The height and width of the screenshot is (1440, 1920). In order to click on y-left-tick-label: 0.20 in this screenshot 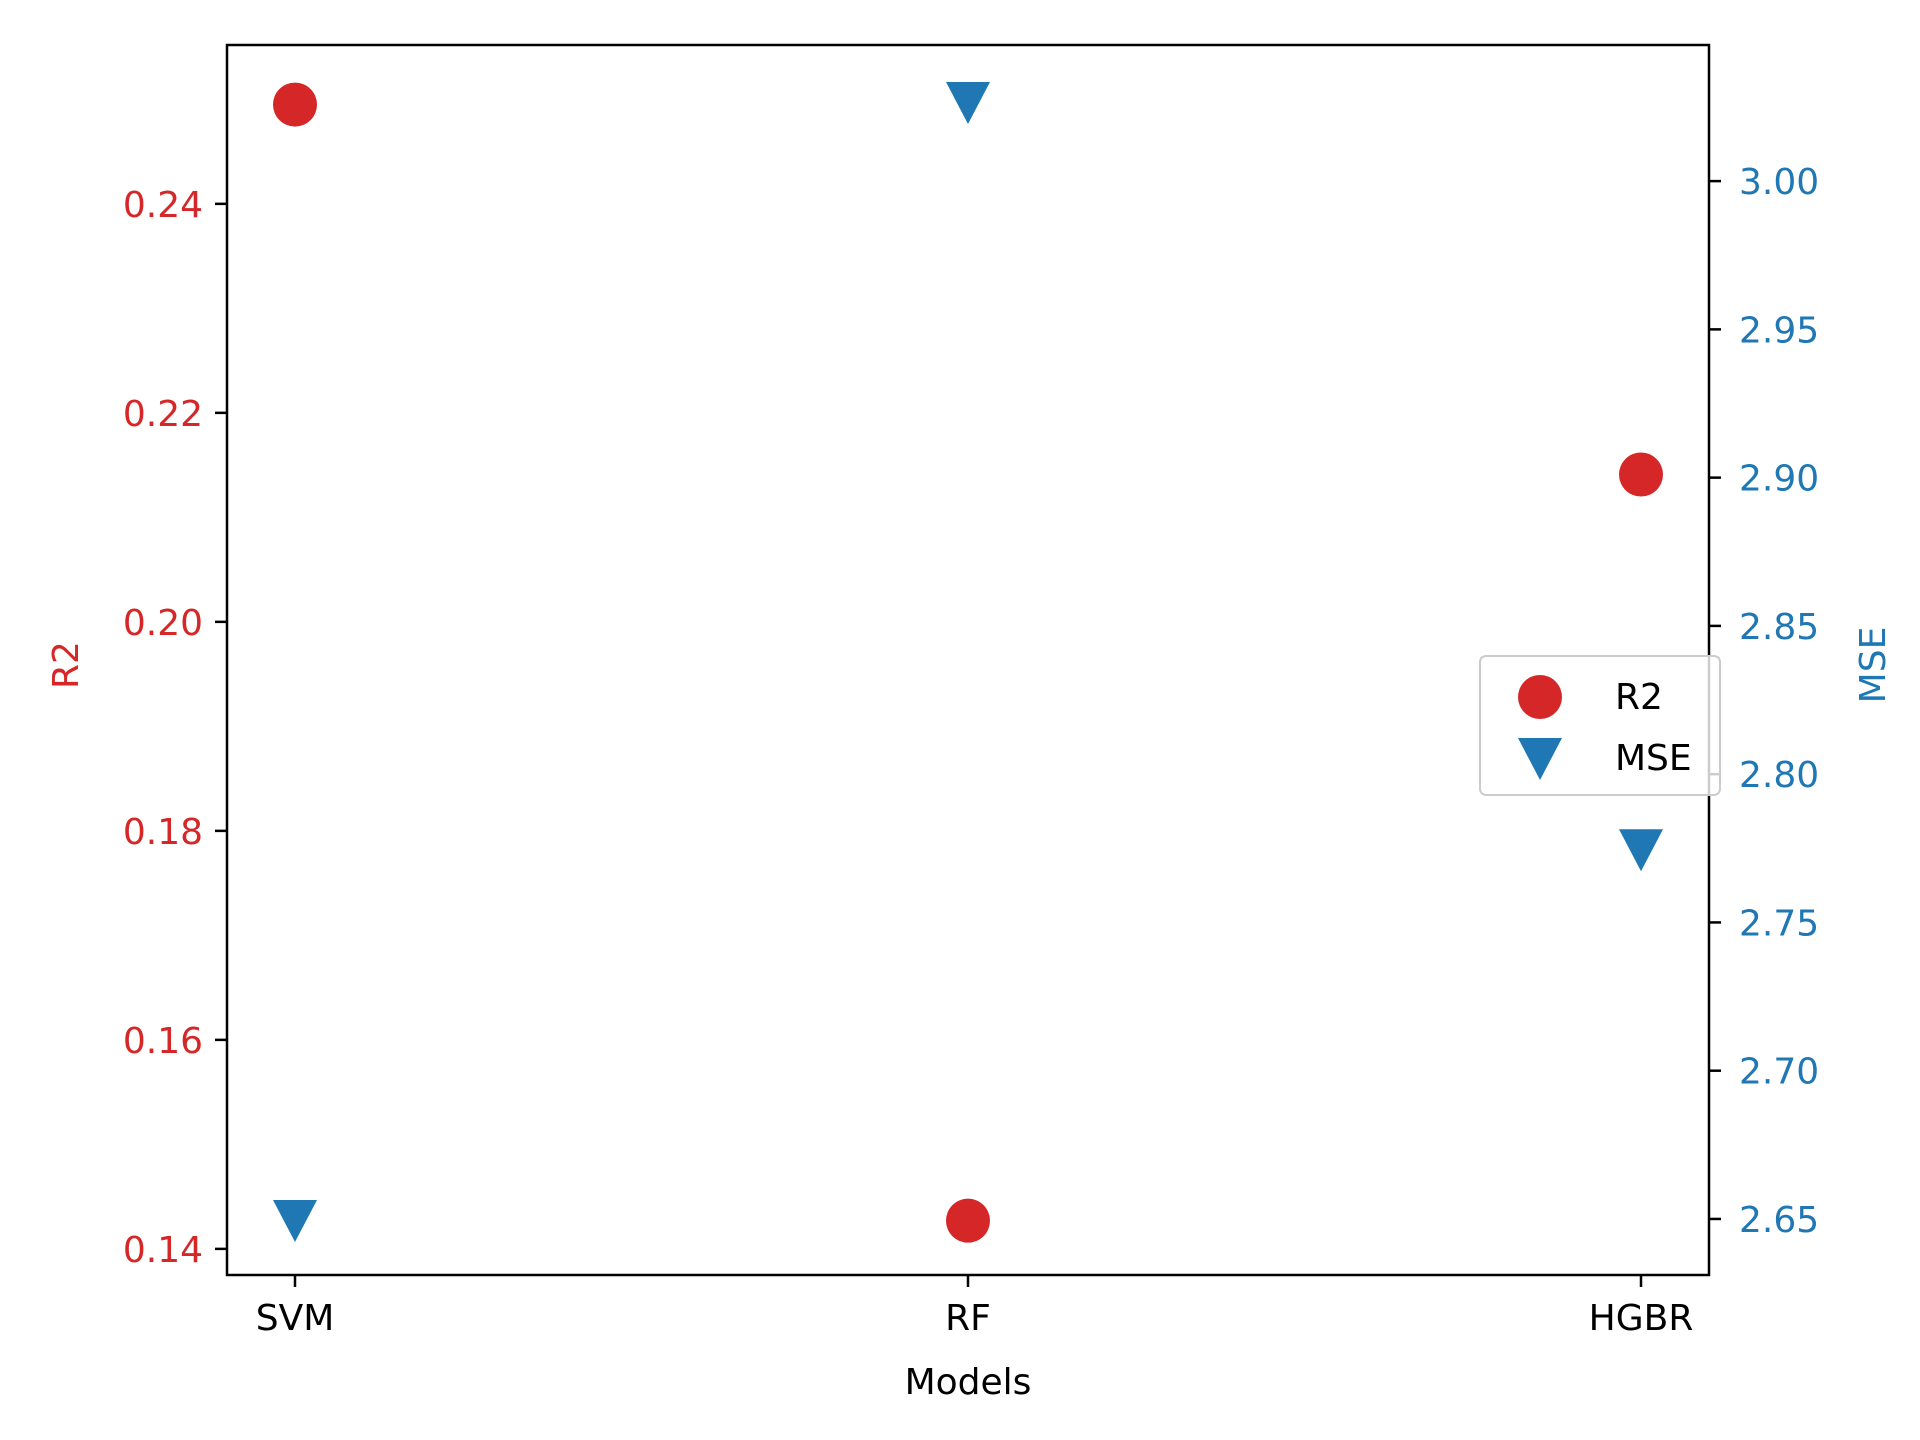, I will do `click(163, 623)`.